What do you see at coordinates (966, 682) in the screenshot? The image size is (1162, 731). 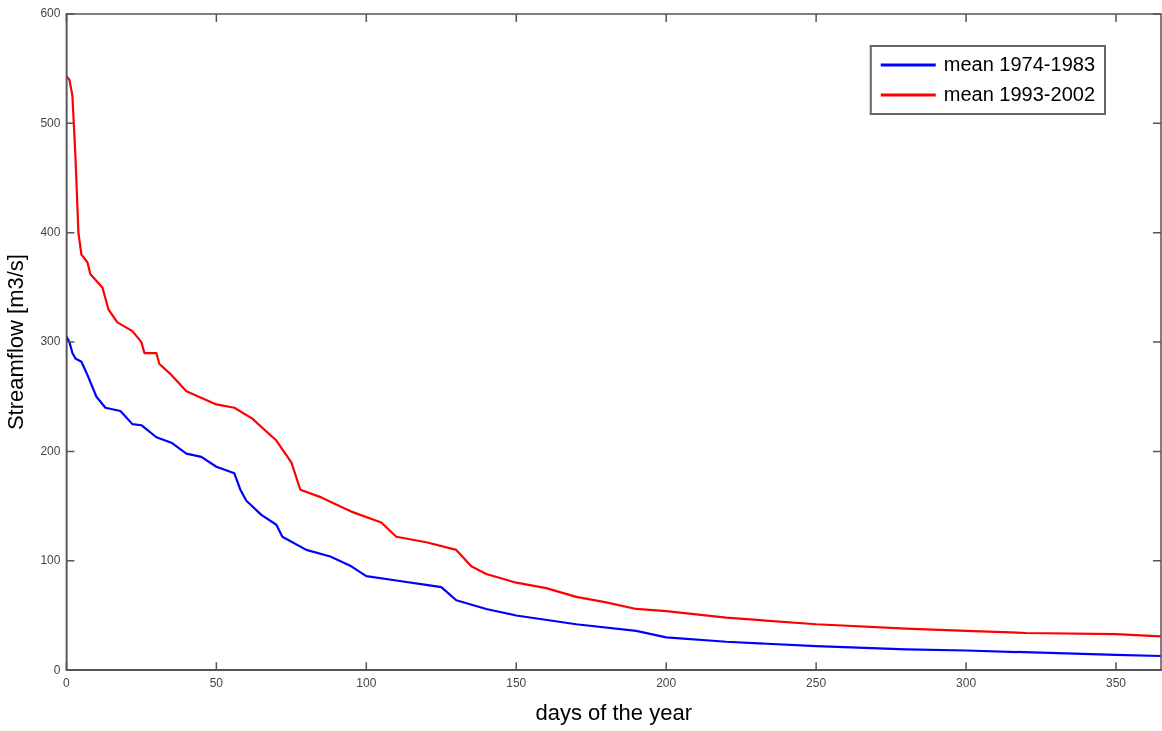 I see `x-tick-label: 300` at bounding box center [966, 682].